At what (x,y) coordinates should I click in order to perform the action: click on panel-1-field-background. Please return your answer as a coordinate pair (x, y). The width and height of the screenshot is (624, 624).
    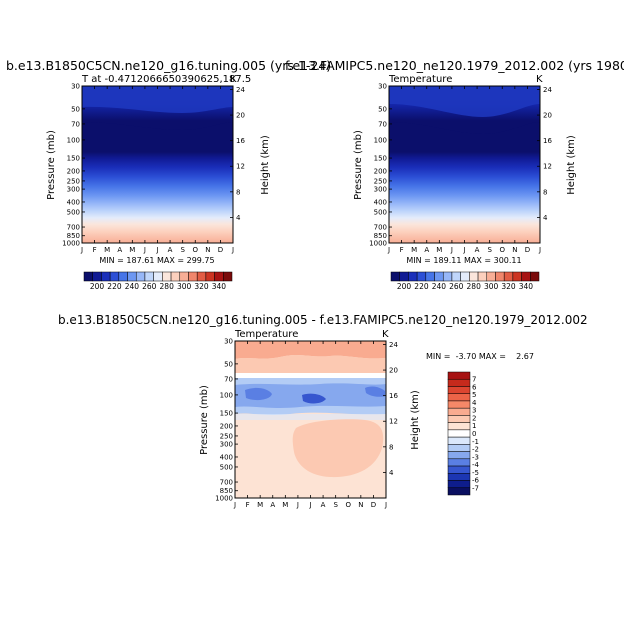
    Looking at the image, I should click on (157, 164).